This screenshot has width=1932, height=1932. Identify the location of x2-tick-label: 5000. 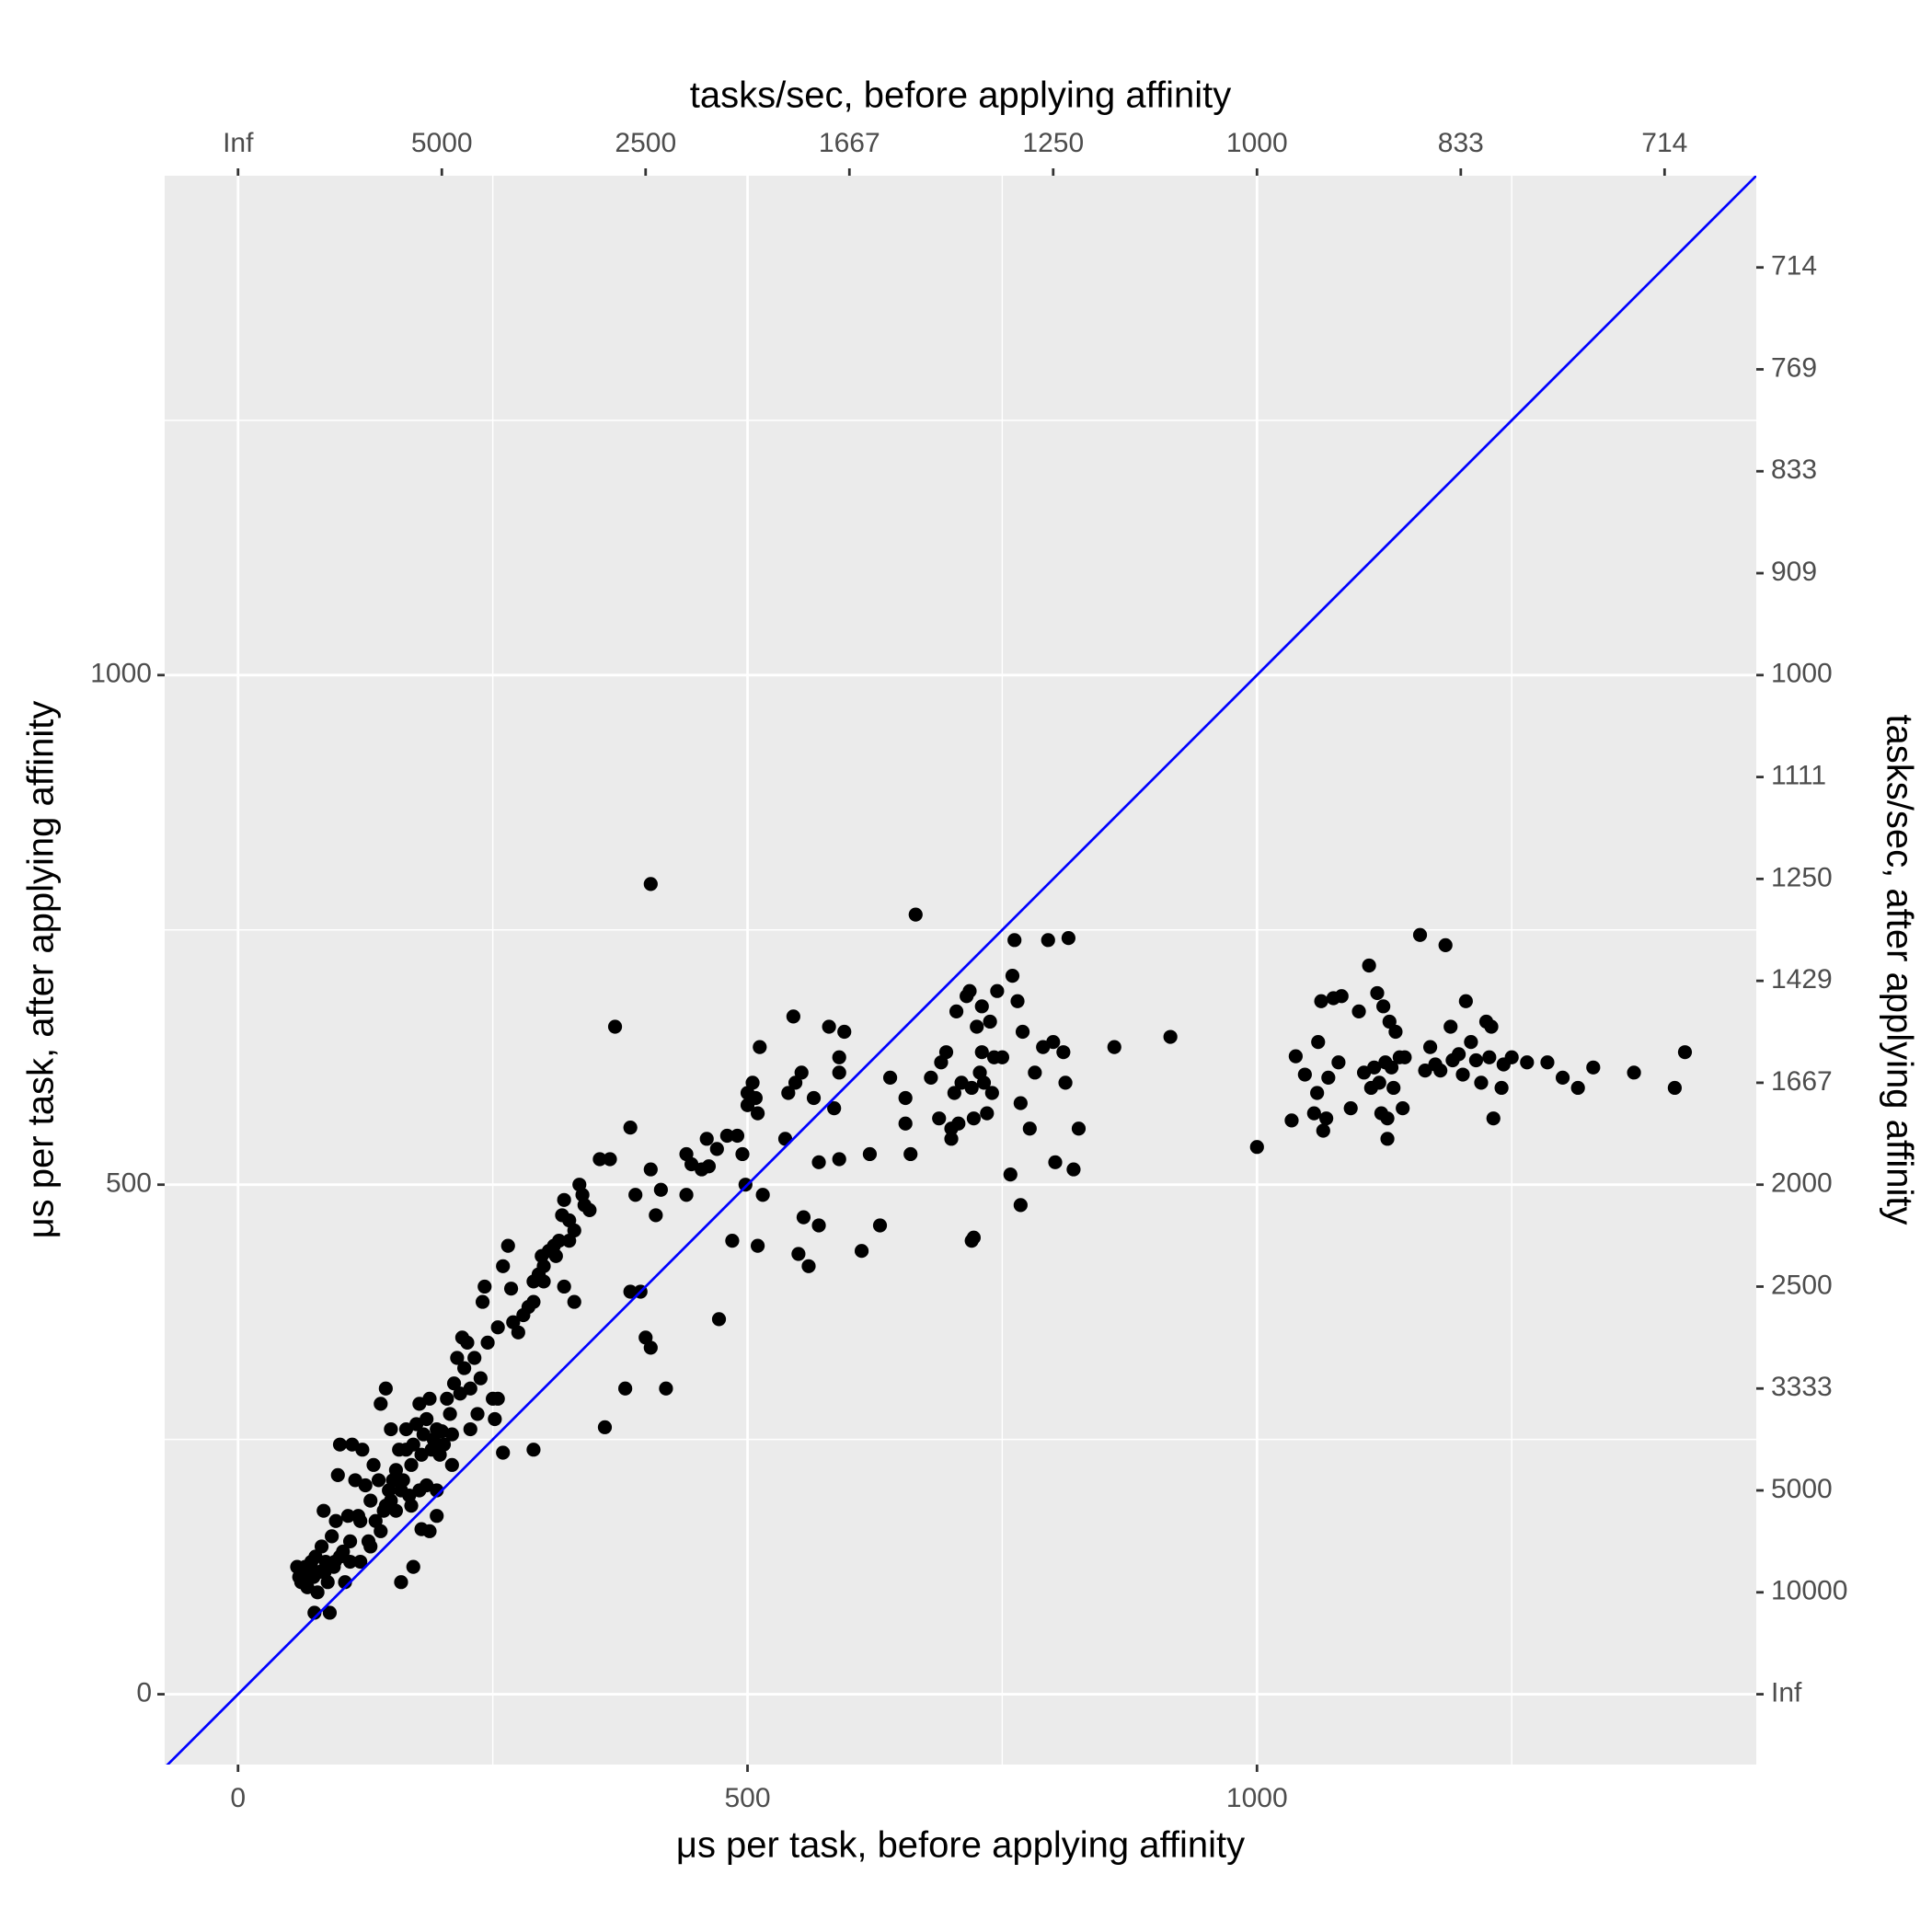
(442, 143).